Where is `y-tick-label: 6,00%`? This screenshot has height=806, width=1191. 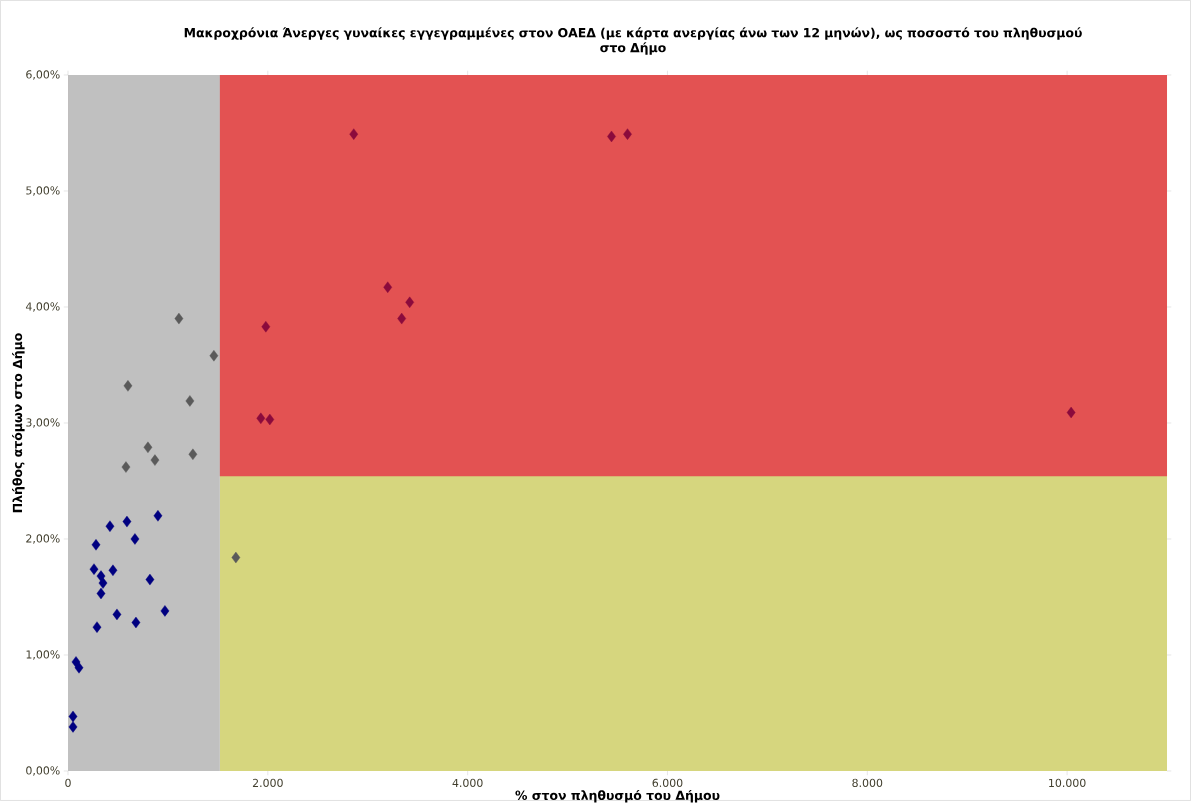 y-tick-label: 6,00% is located at coordinates (43, 75).